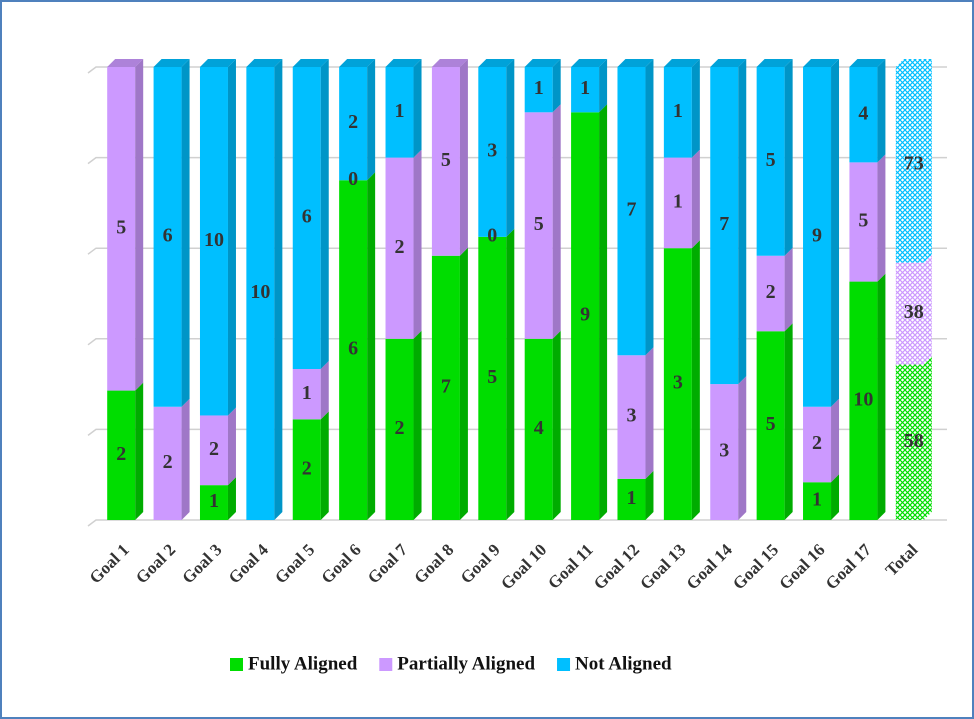  What do you see at coordinates (466, 663) in the screenshot?
I see `legend-label: Partially Aligned` at bounding box center [466, 663].